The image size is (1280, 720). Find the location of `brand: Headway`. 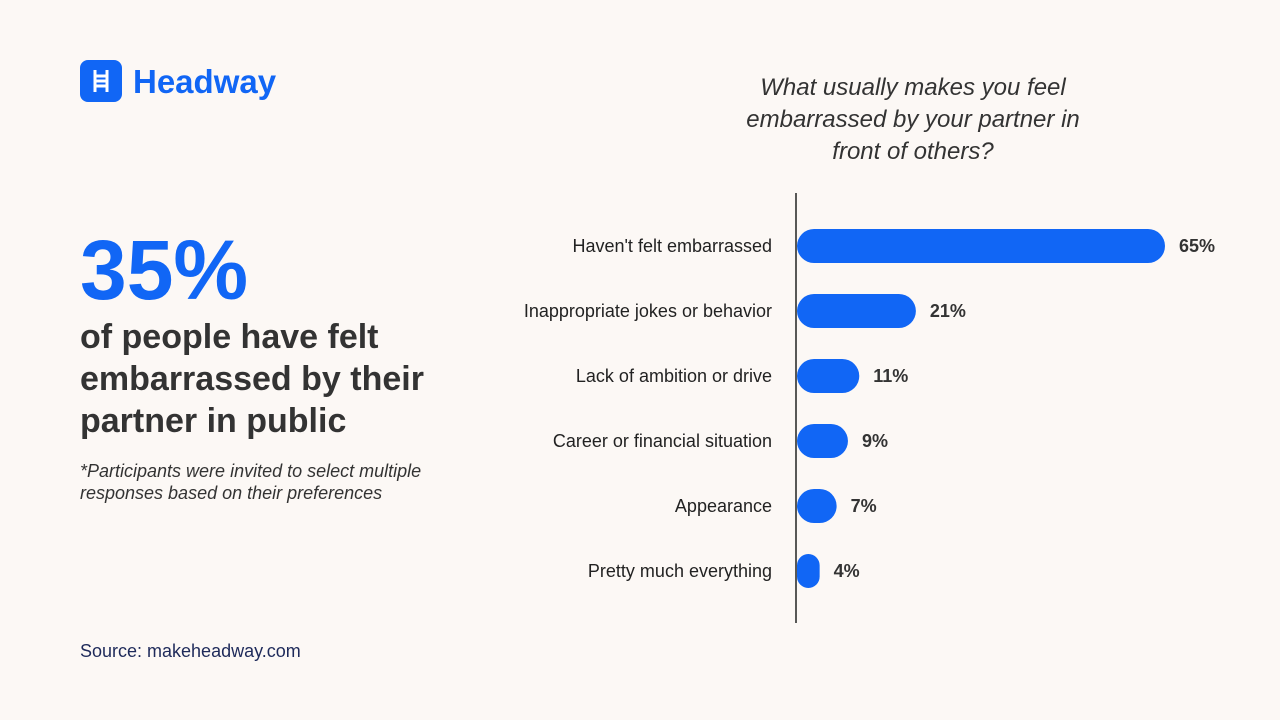

brand: Headway is located at coordinates (205, 81).